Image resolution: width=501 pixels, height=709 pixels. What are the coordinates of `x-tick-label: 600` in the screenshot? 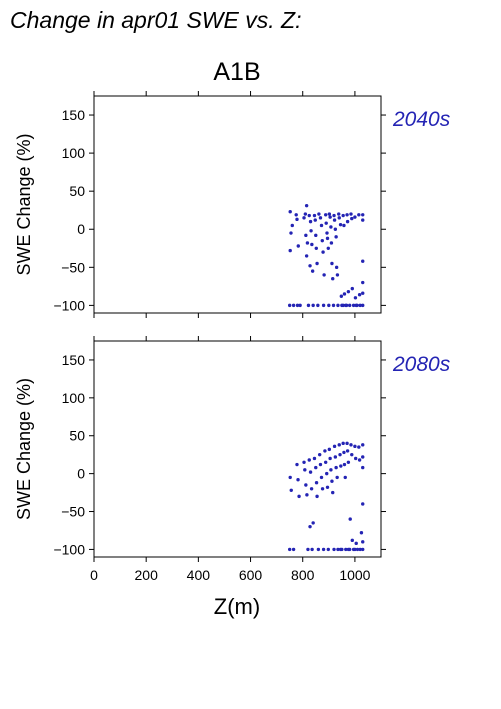 It's located at (251, 575).